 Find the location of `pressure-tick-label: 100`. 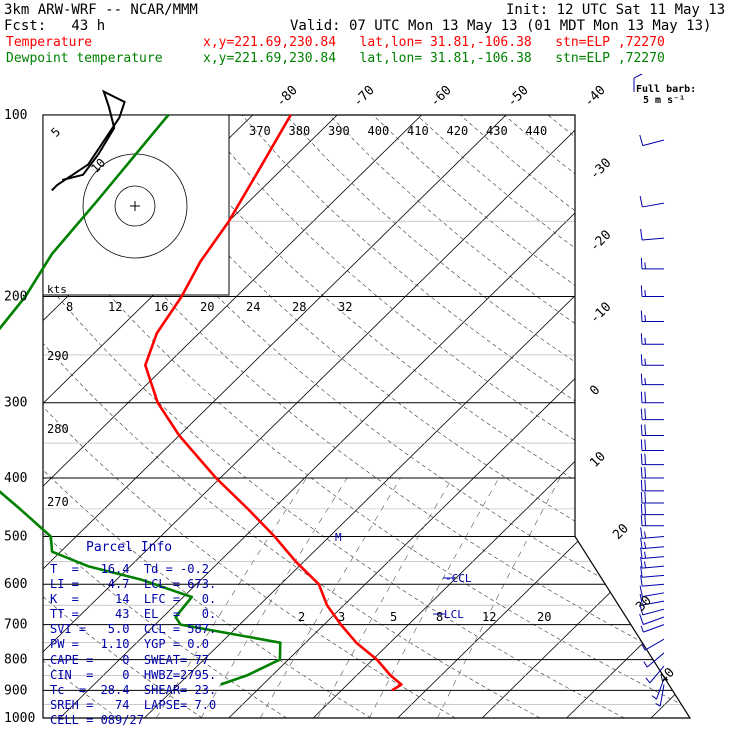

pressure-tick-label: 100 is located at coordinates (15, 115).